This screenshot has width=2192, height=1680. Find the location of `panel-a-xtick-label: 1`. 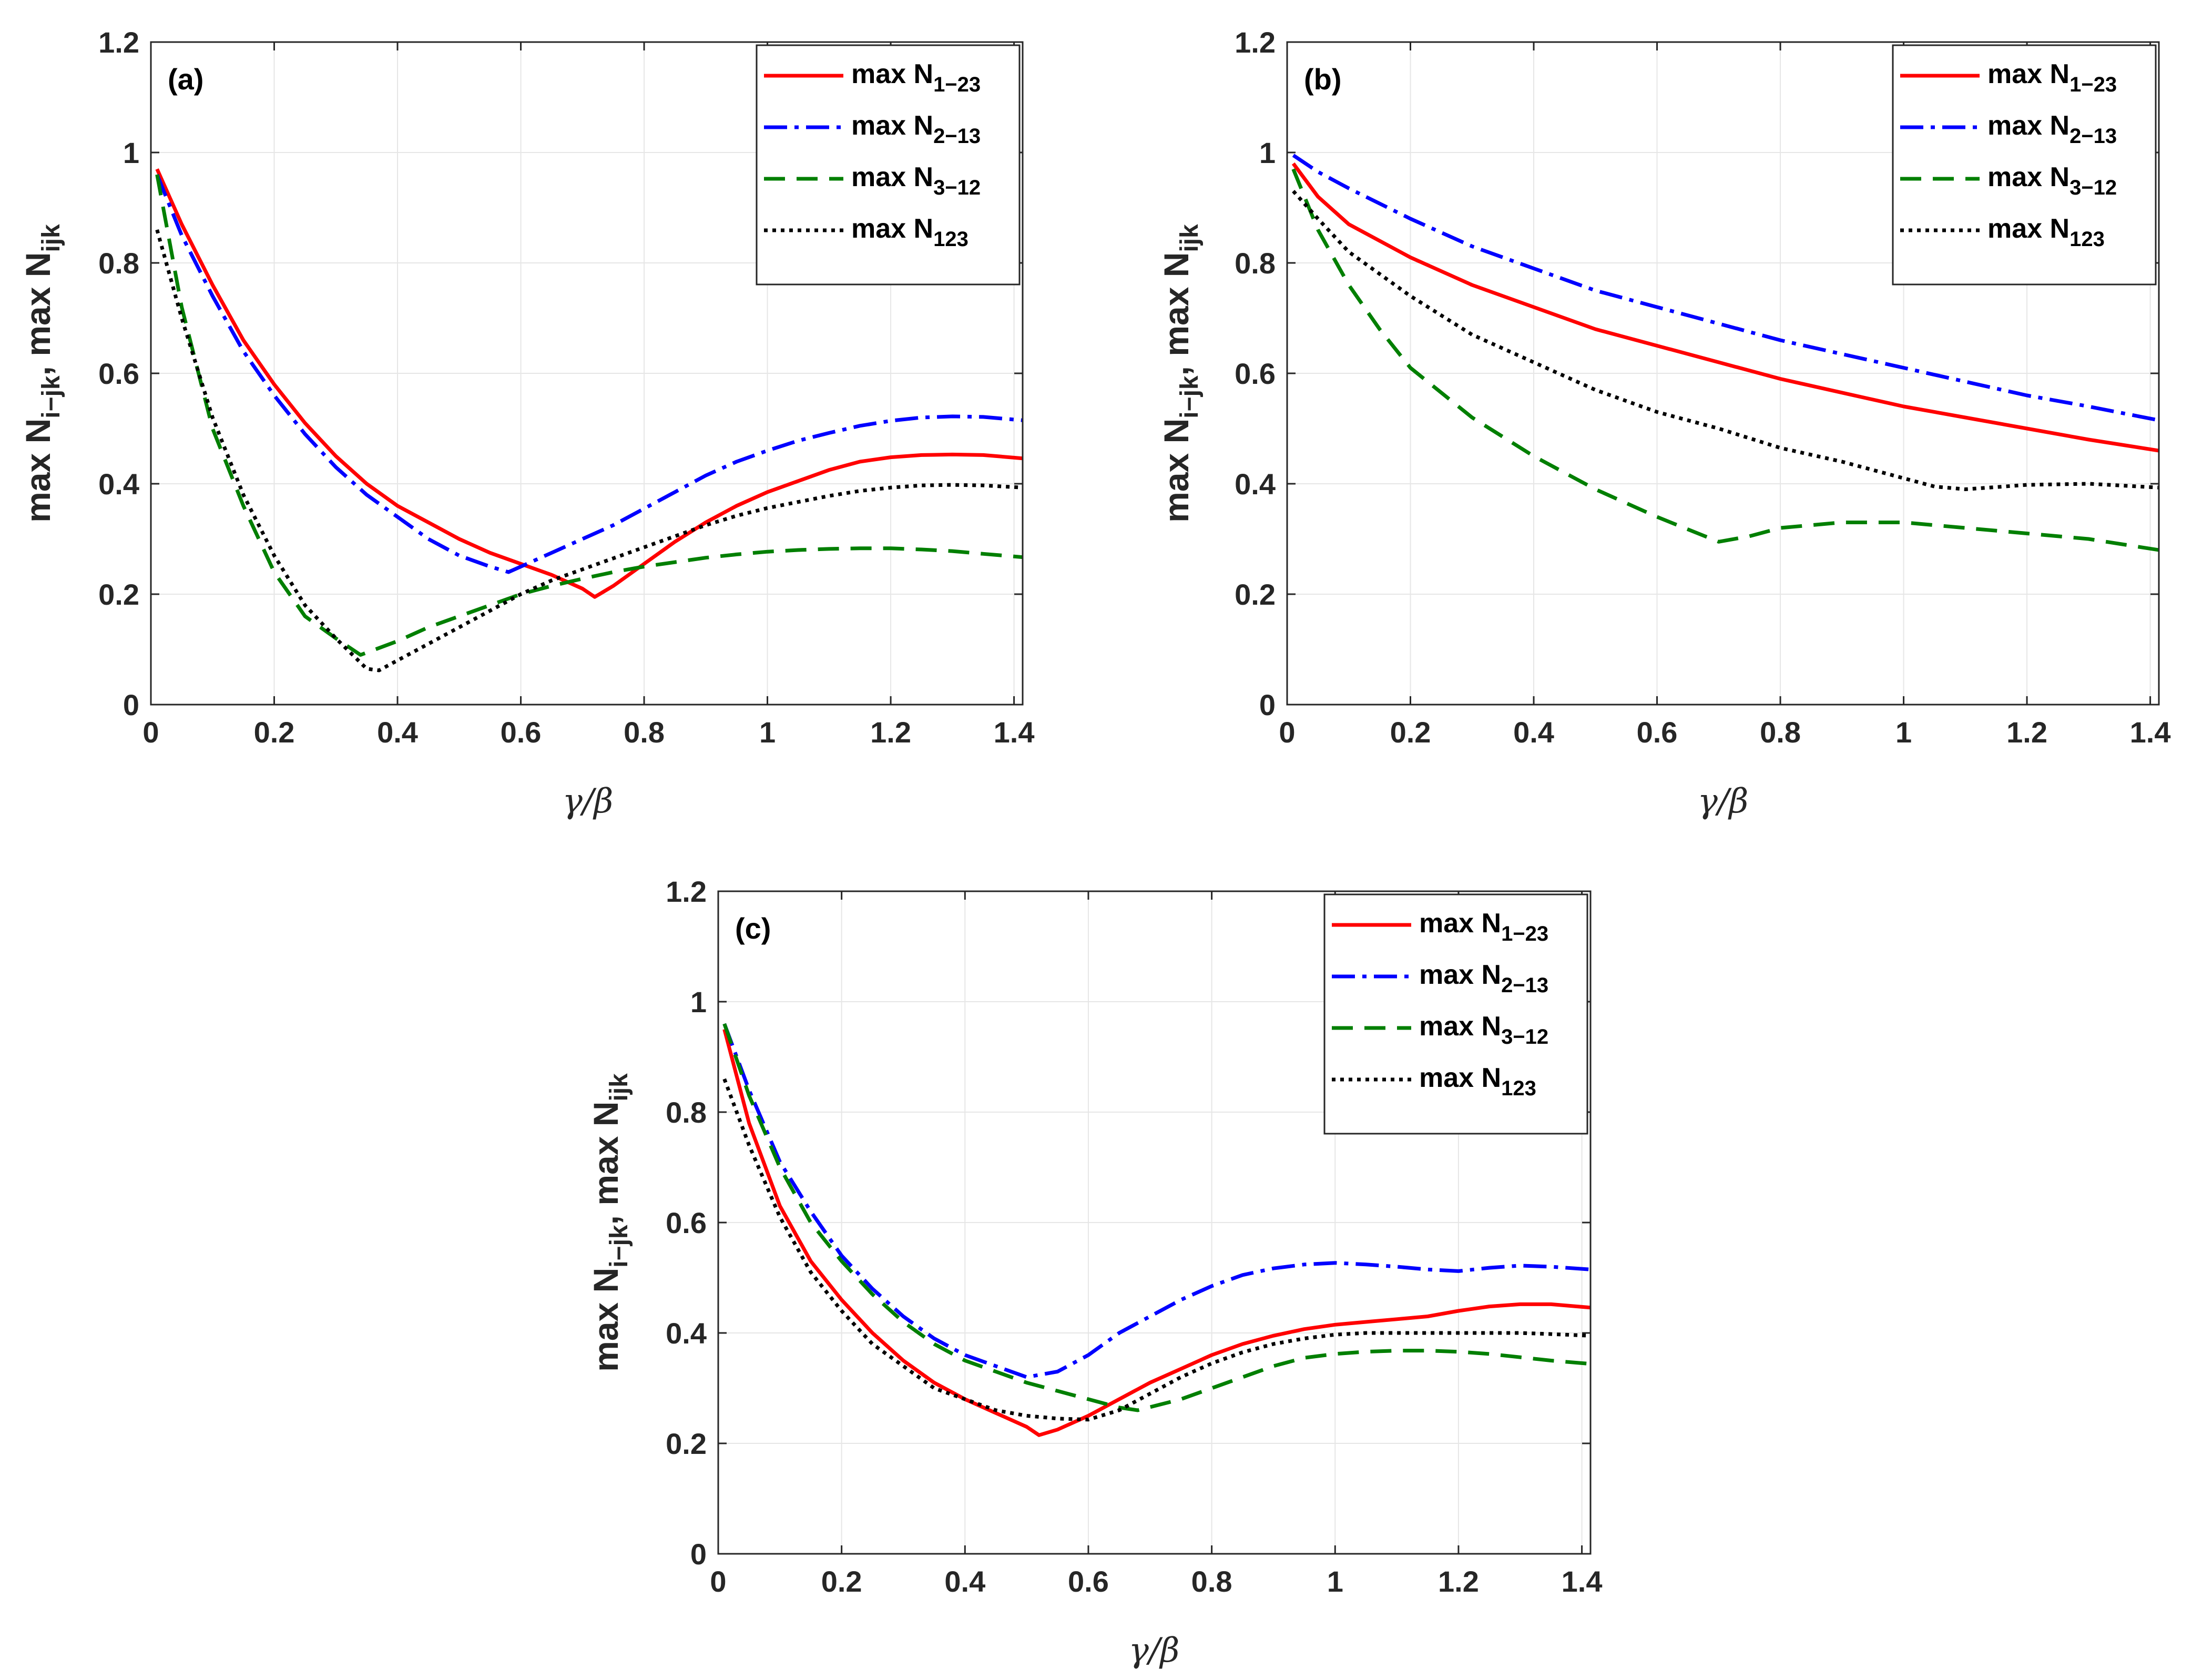

panel-a-xtick-label: 1 is located at coordinates (767, 732).